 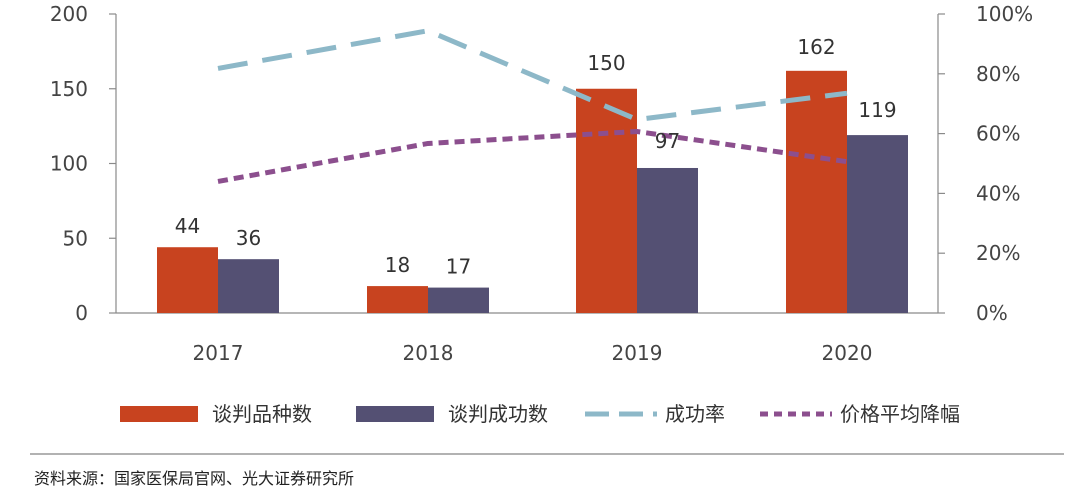 I want to click on x-tick-label-2018: 2018, so click(x=428, y=353).